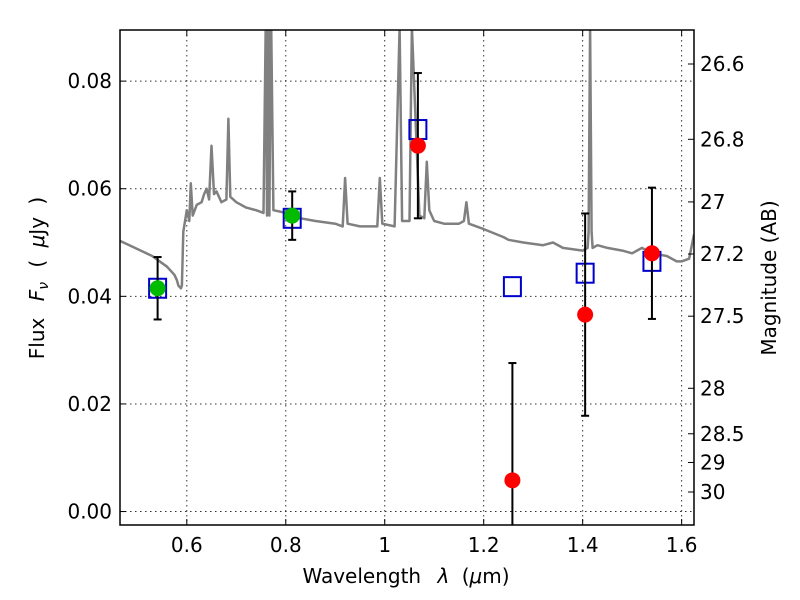  Describe the element at coordinates (361, 576) in the screenshot. I see `x-axis-title-word: Wavelength` at that location.